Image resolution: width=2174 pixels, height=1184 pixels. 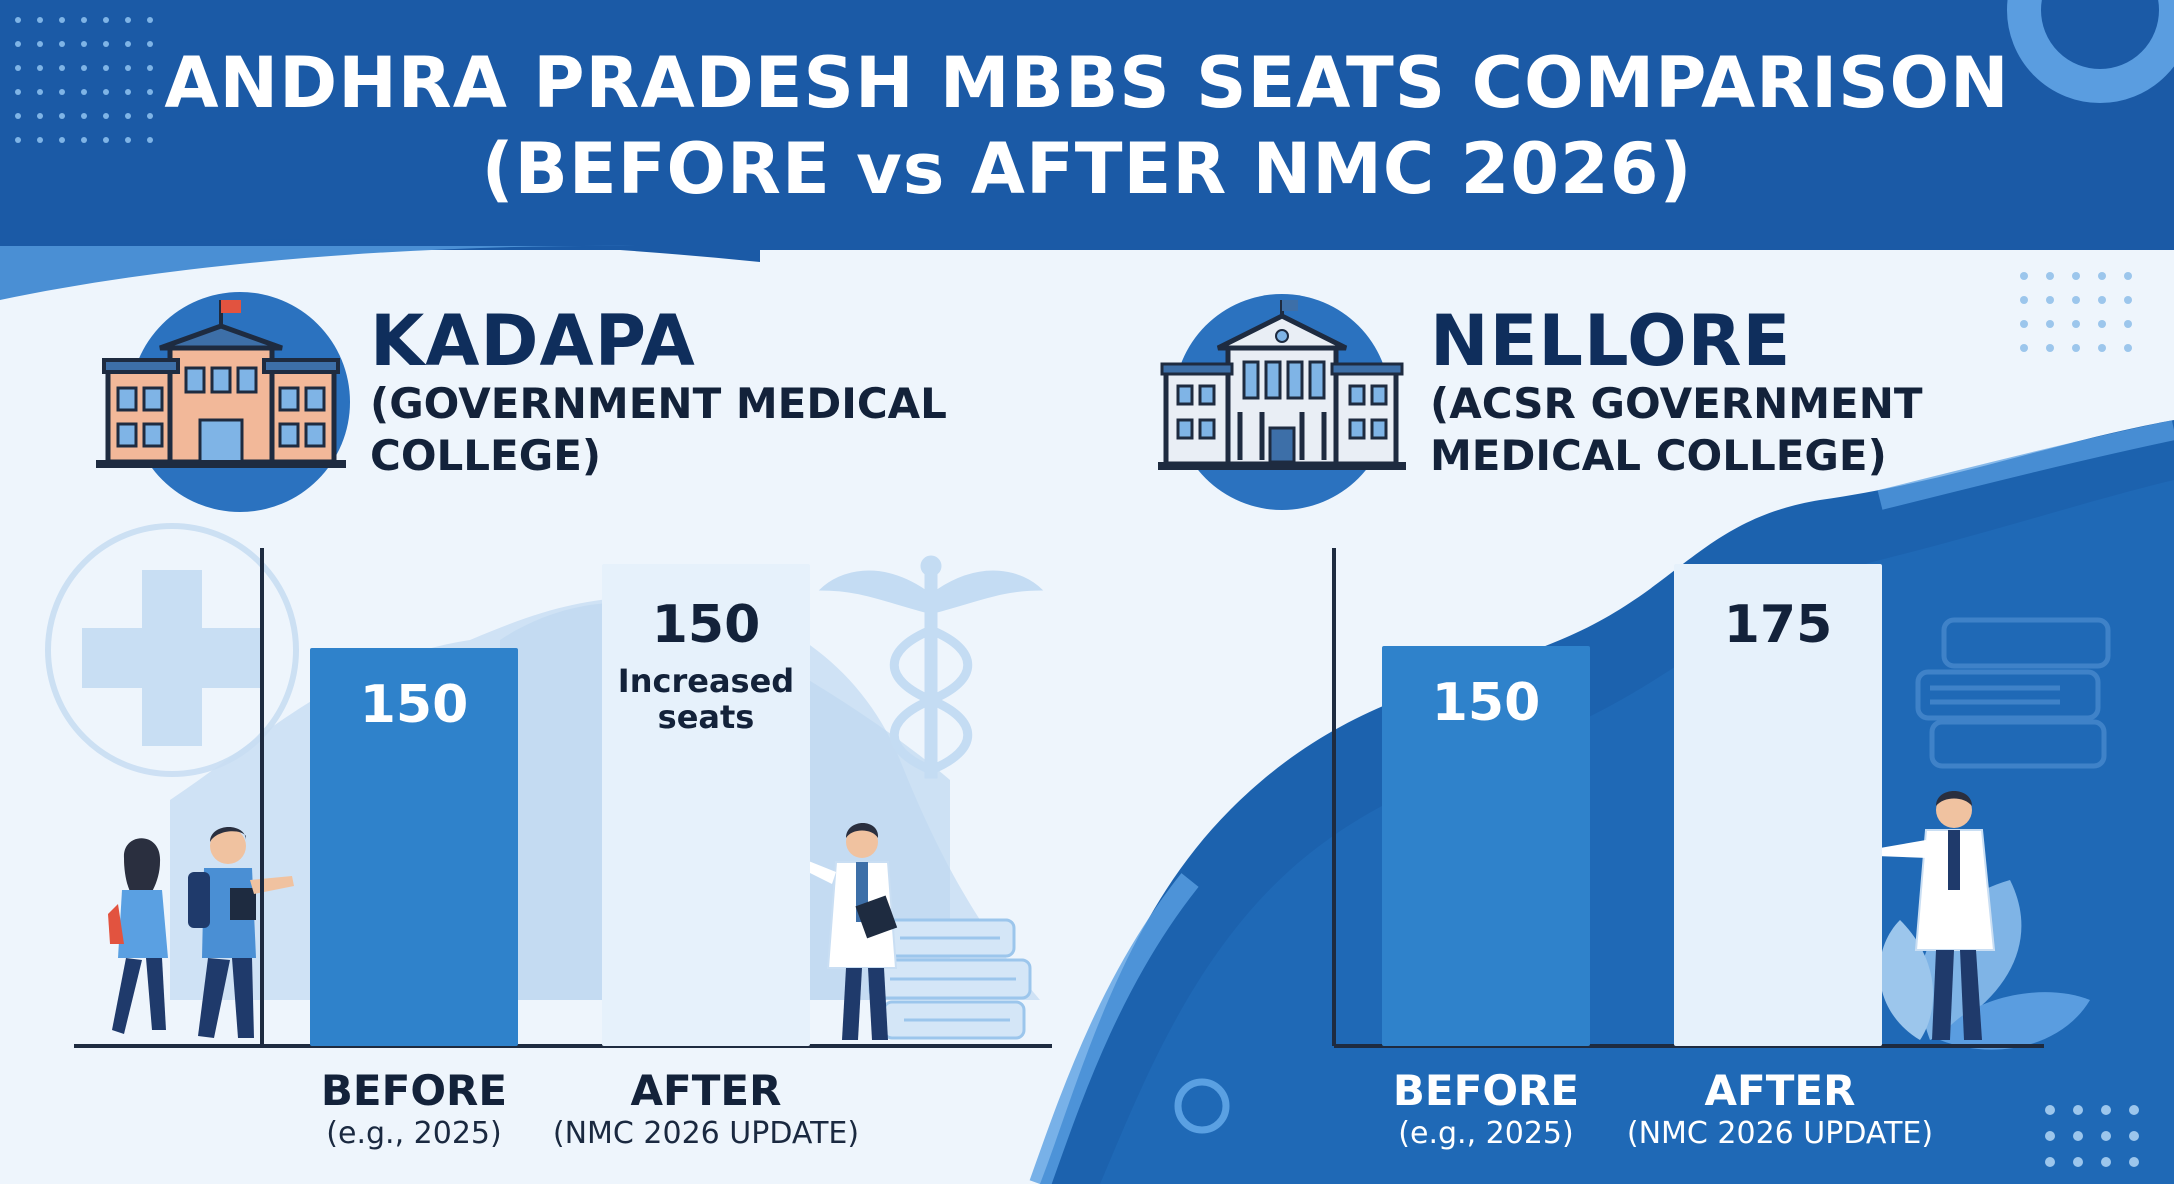 What do you see at coordinates (950, 979) in the screenshot?
I see `book-stack-icon` at bounding box center [950, 979].